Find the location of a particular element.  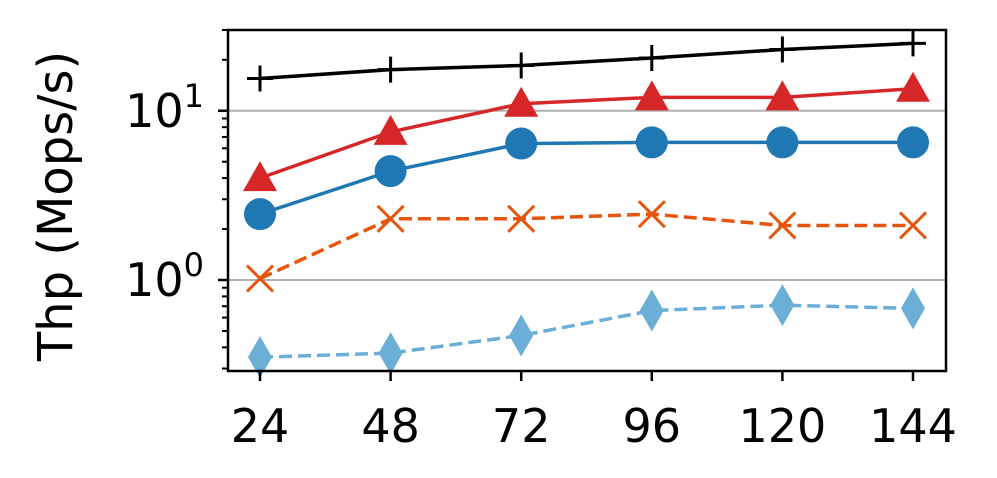

x-axis: 24 48 72 96 120 144 is located at coordinates (594, 412).